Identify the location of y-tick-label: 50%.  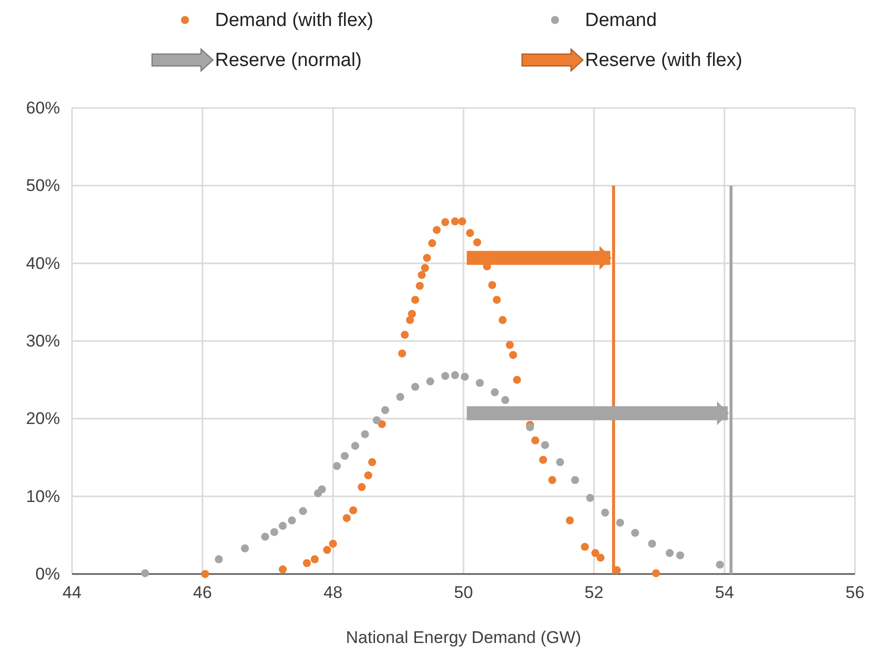
(43, 186).